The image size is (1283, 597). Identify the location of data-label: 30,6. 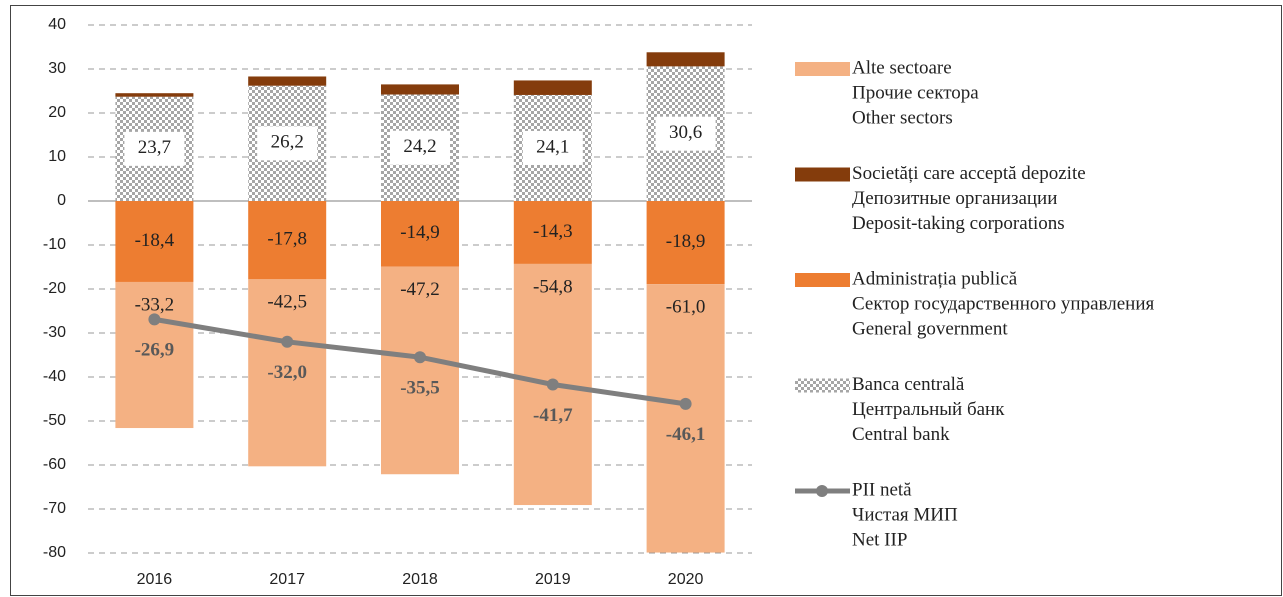
(685, 132).